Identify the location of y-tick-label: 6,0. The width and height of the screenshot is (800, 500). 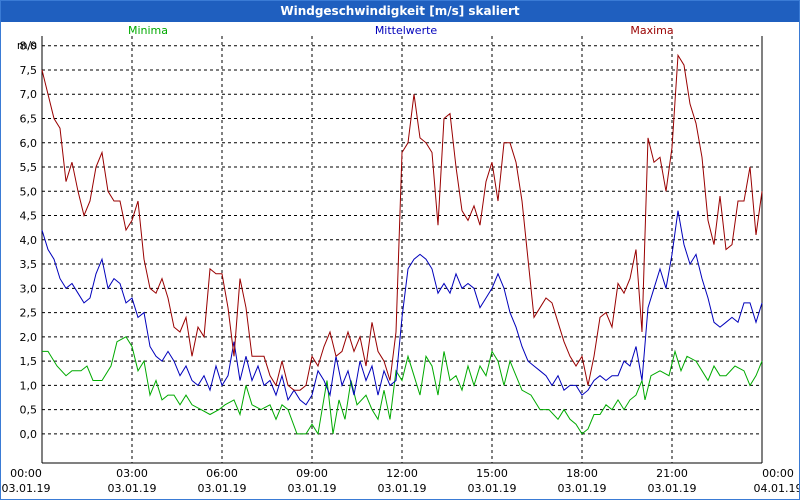
(29, 143).